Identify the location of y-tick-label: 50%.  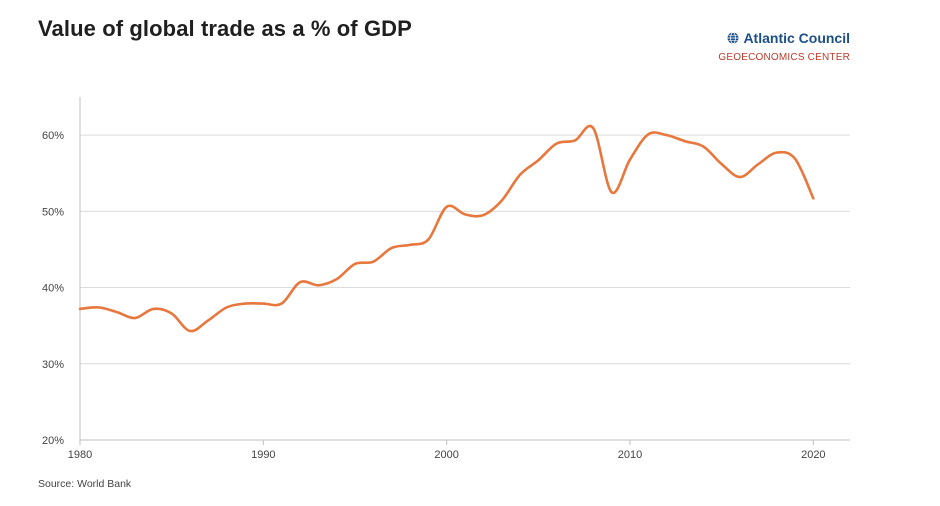
(53, 212).